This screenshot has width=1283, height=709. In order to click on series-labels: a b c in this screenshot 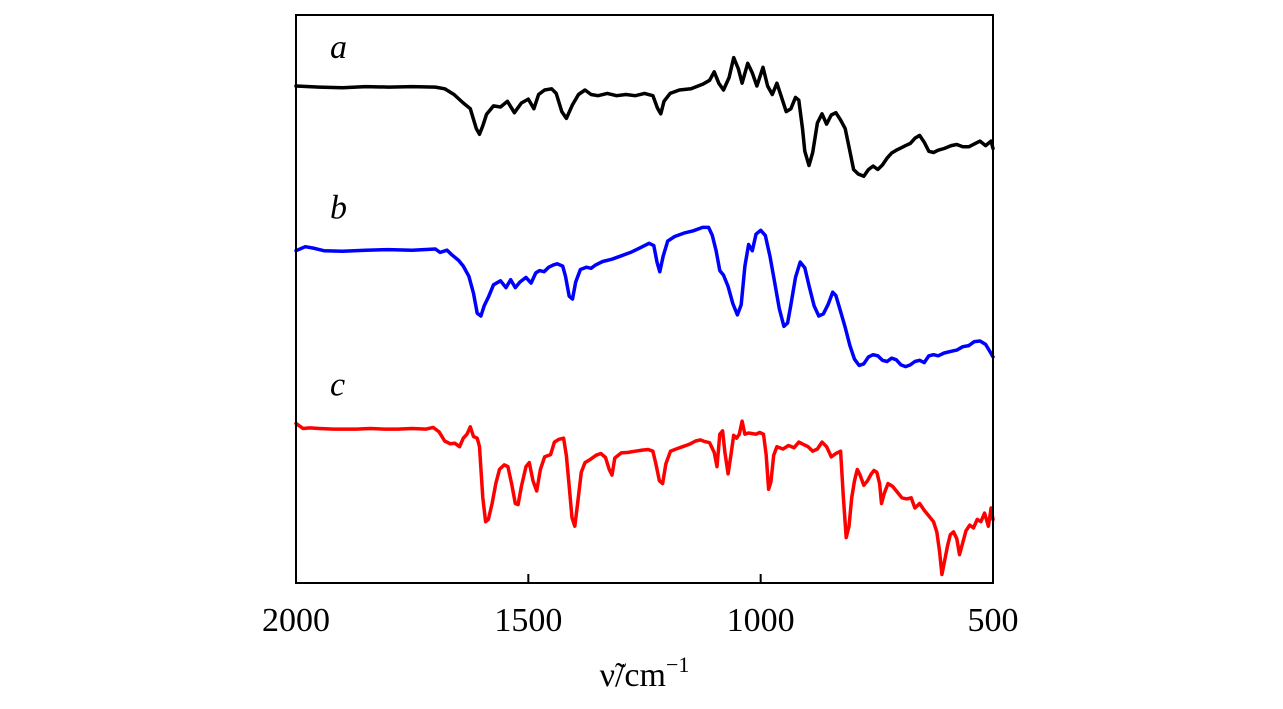, I will do `click(338, 216)`.